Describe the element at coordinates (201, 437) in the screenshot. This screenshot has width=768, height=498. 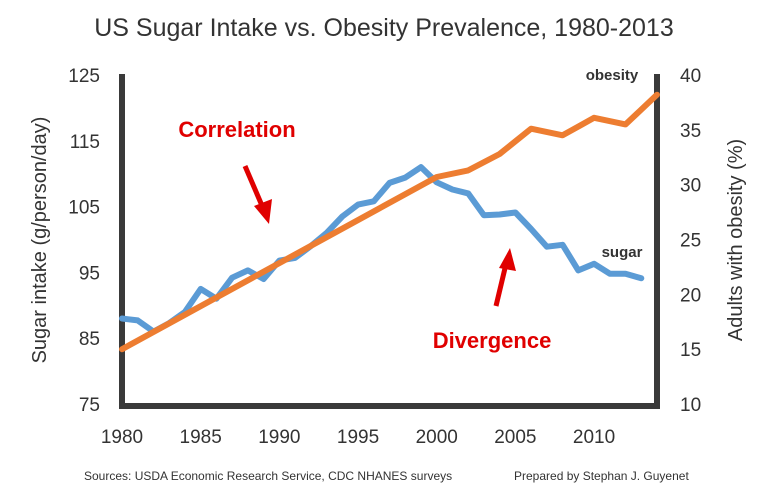
I see `x-tick-label: 1985` at that location.